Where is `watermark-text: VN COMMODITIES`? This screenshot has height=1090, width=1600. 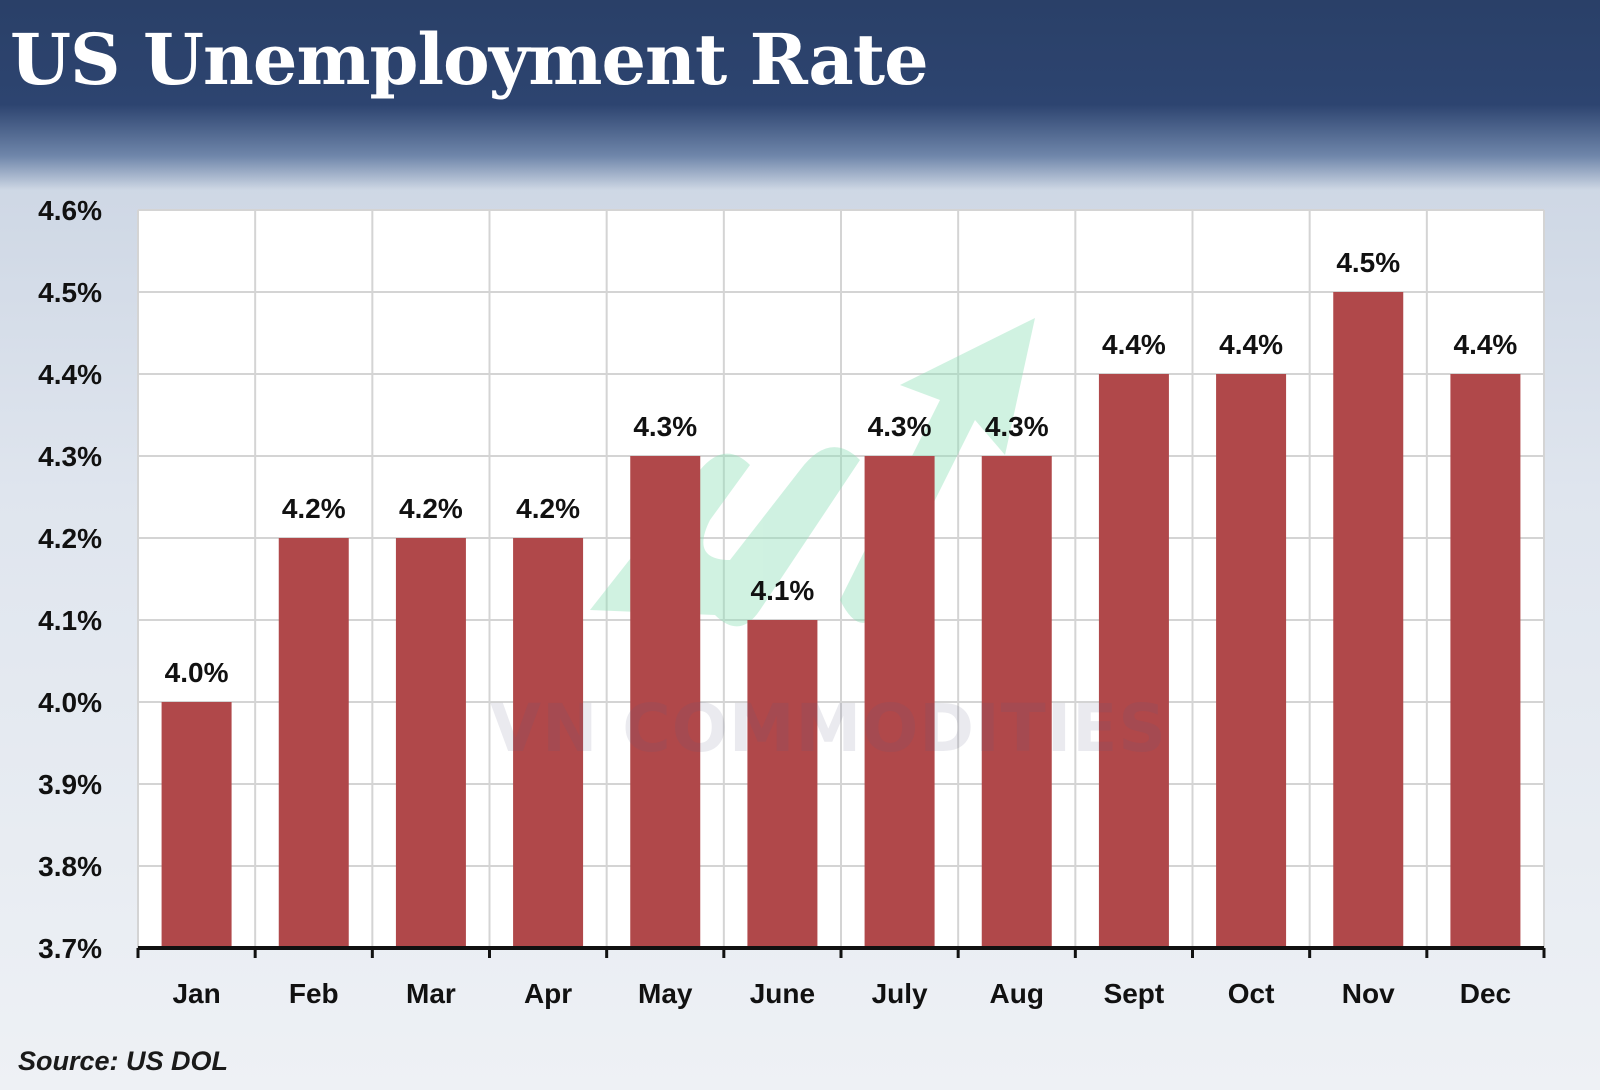 watermark-text: VN COMMODITIES is located at coordinates (828, 728).